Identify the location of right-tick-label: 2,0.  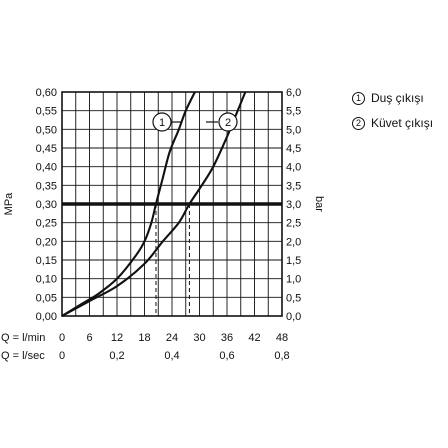
(293, 242).